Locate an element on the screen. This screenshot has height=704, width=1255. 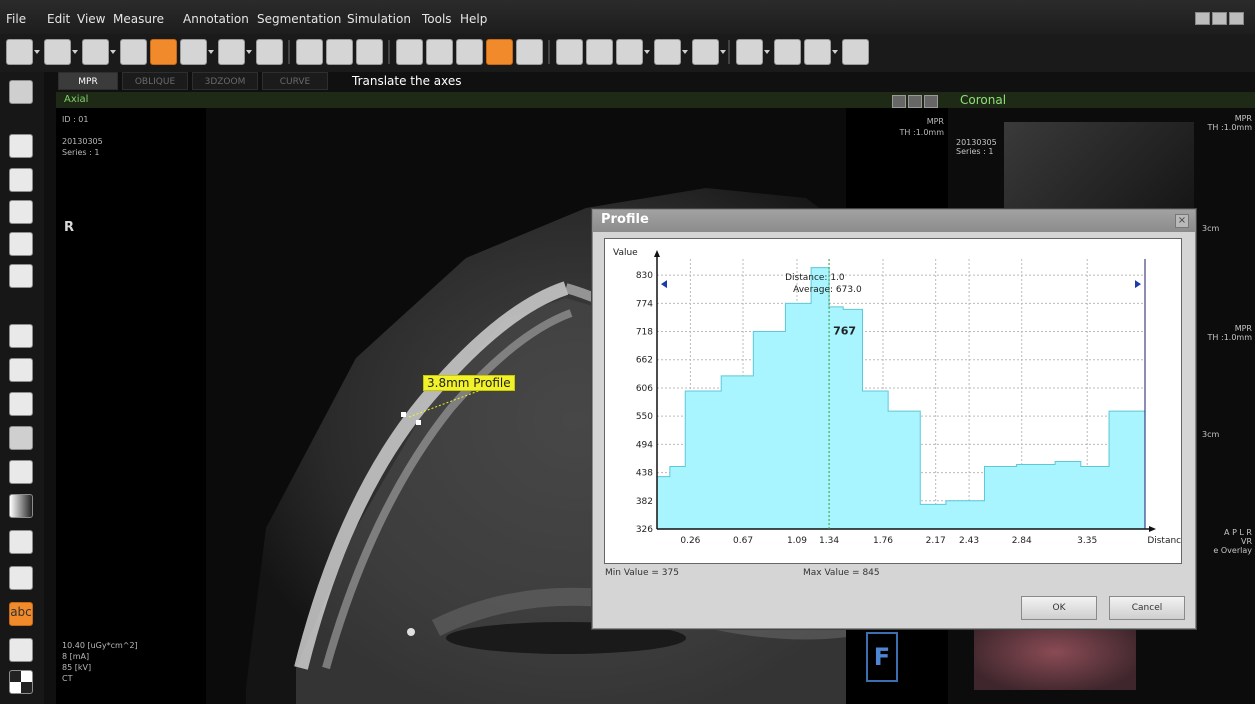
lock-icon is located at coordinates (269, 52).